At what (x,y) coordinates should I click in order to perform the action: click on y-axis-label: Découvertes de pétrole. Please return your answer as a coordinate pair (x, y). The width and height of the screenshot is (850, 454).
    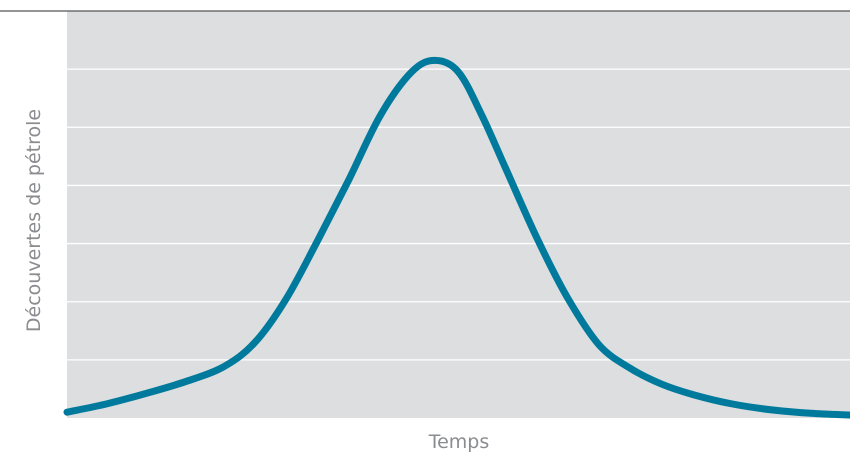
    Looking at the image, I should click on (34, 220).